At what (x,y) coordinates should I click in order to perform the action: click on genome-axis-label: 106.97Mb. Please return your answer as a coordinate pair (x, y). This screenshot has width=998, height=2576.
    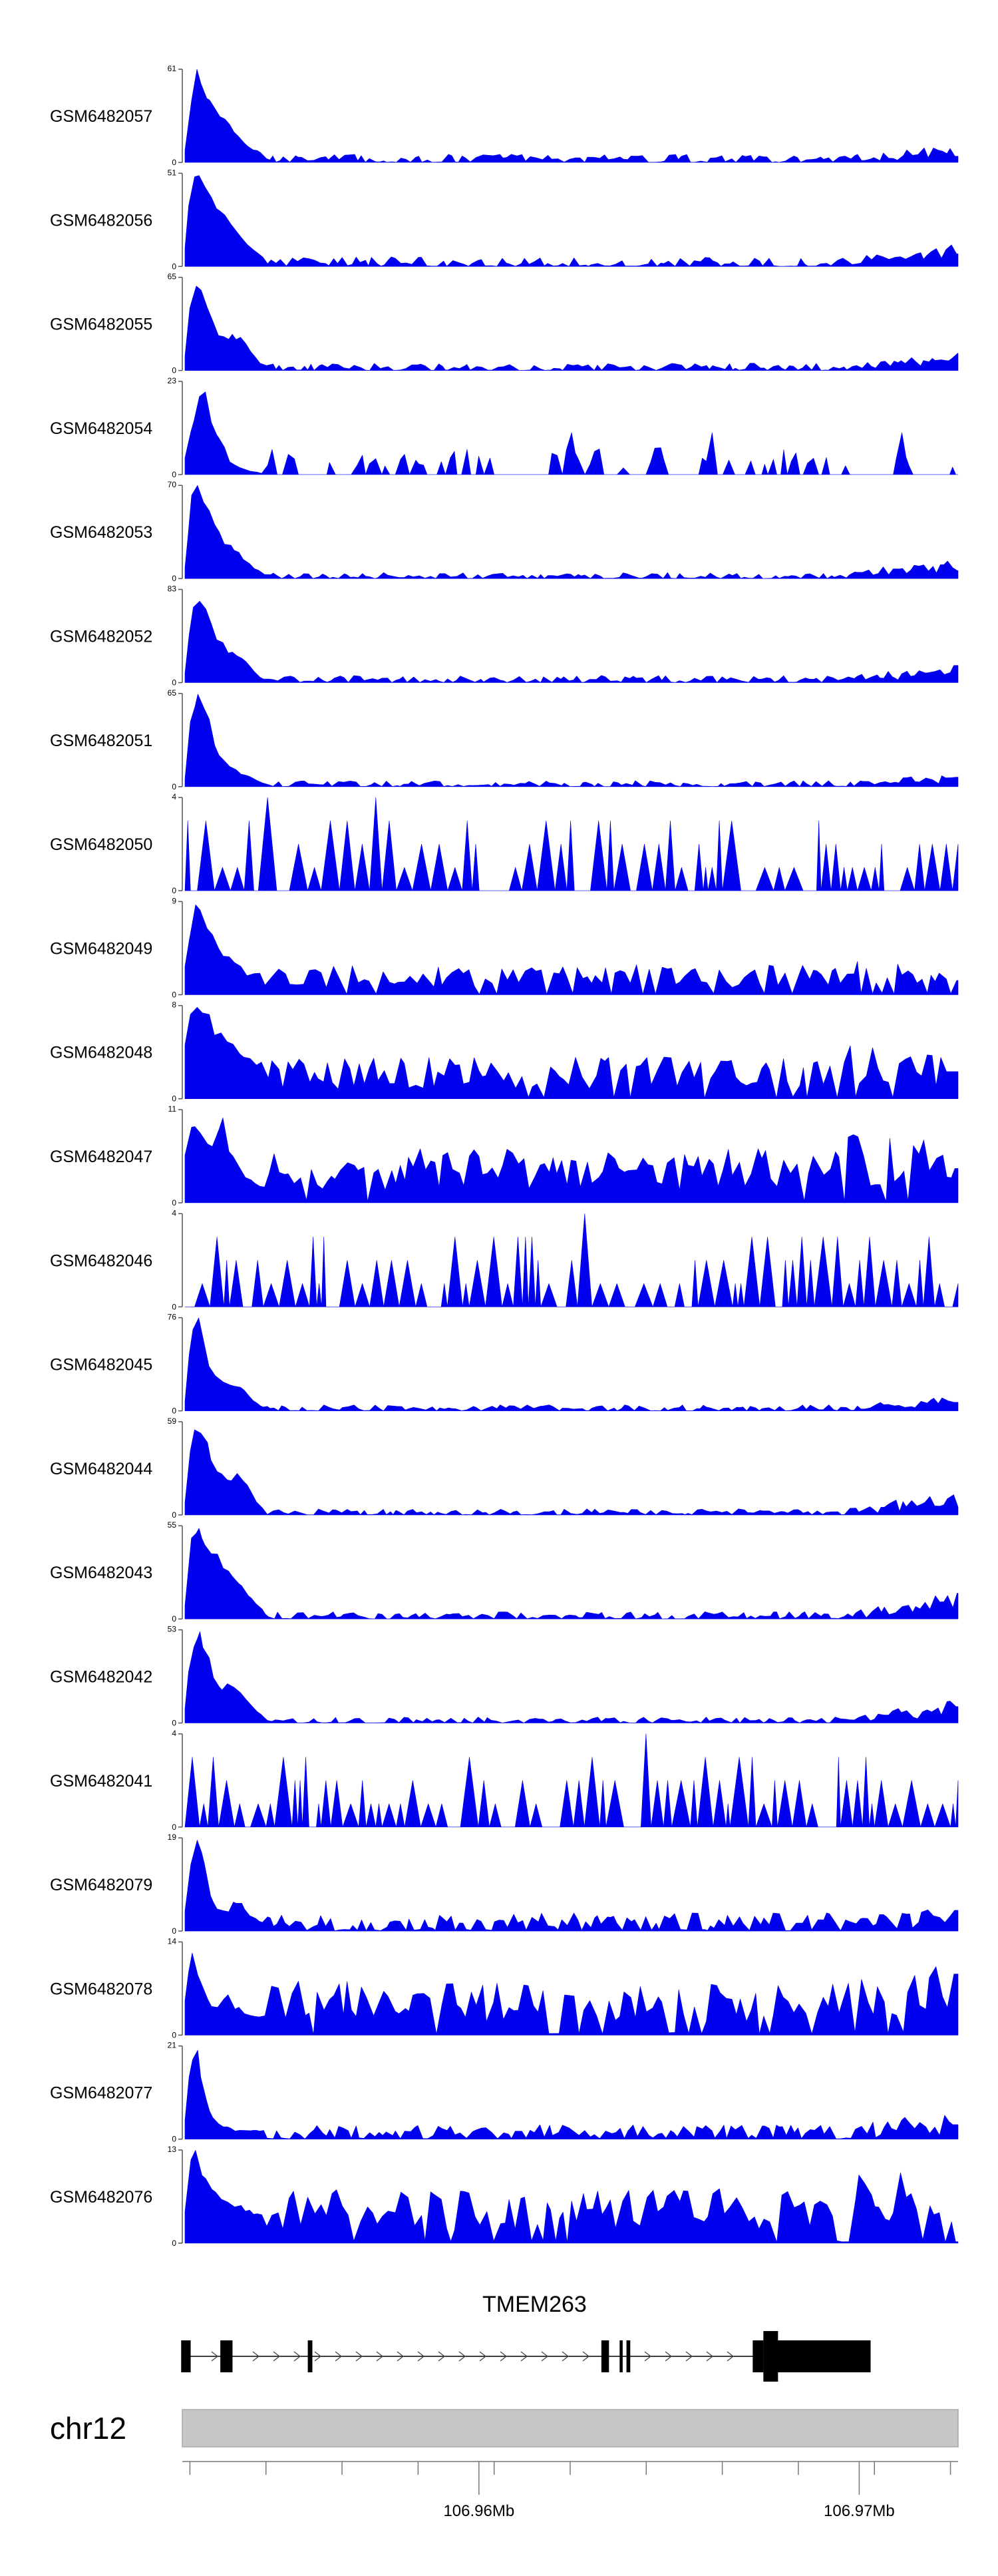
    Looking at the image, I should click on (859, 2511).